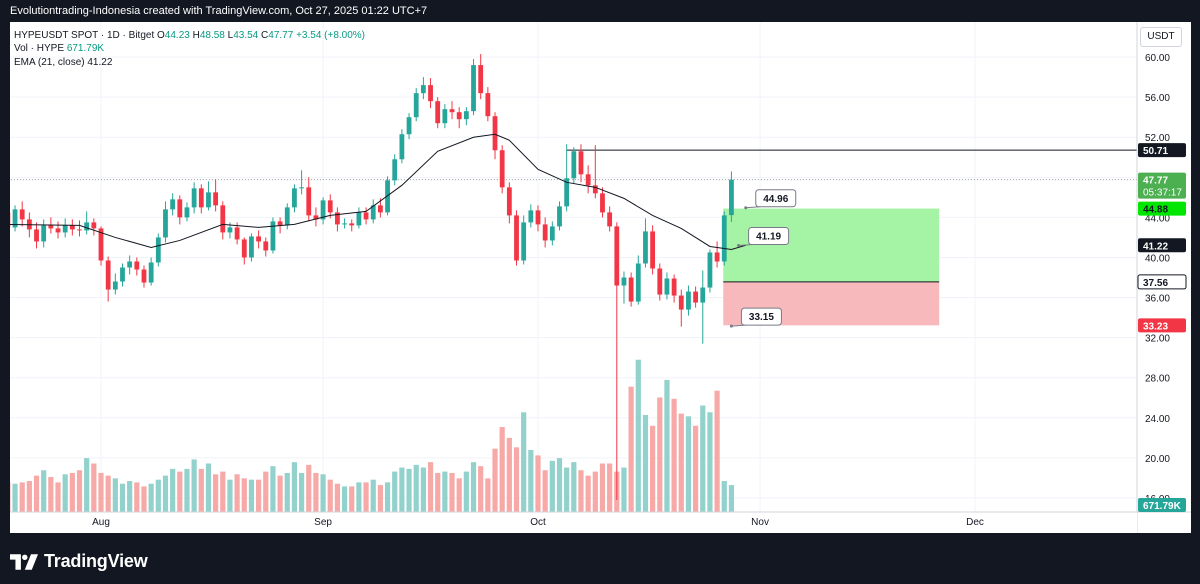 The height and width of the screenshot is (584, 1200). I want to click on price-tick-label: 24.00, so click(1157, 419).